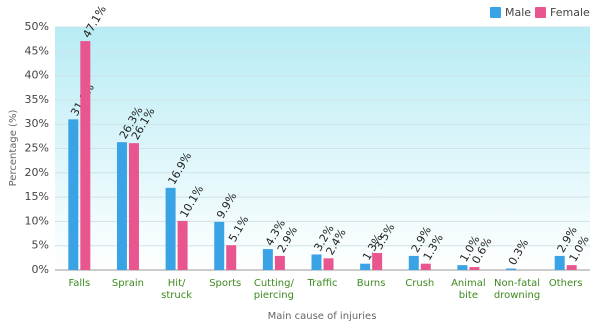 Image resolution: width=604 pixels, height=329 pixels. What do you see at coordinates (37, 75) in the screenshot?
I see `y-tick-label: 40%` at bounding box center [37, 75].